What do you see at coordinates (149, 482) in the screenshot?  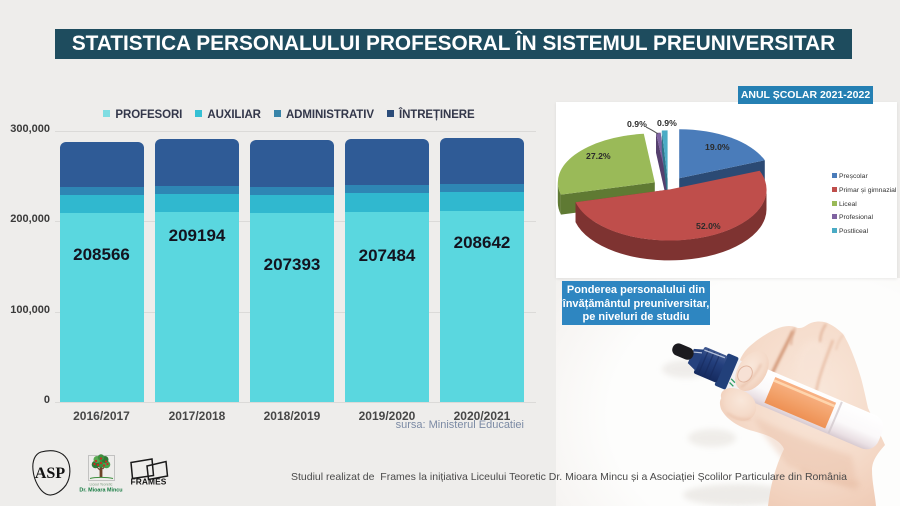 I see `svg-text: FRAMES` at bounding box center [149, 482].